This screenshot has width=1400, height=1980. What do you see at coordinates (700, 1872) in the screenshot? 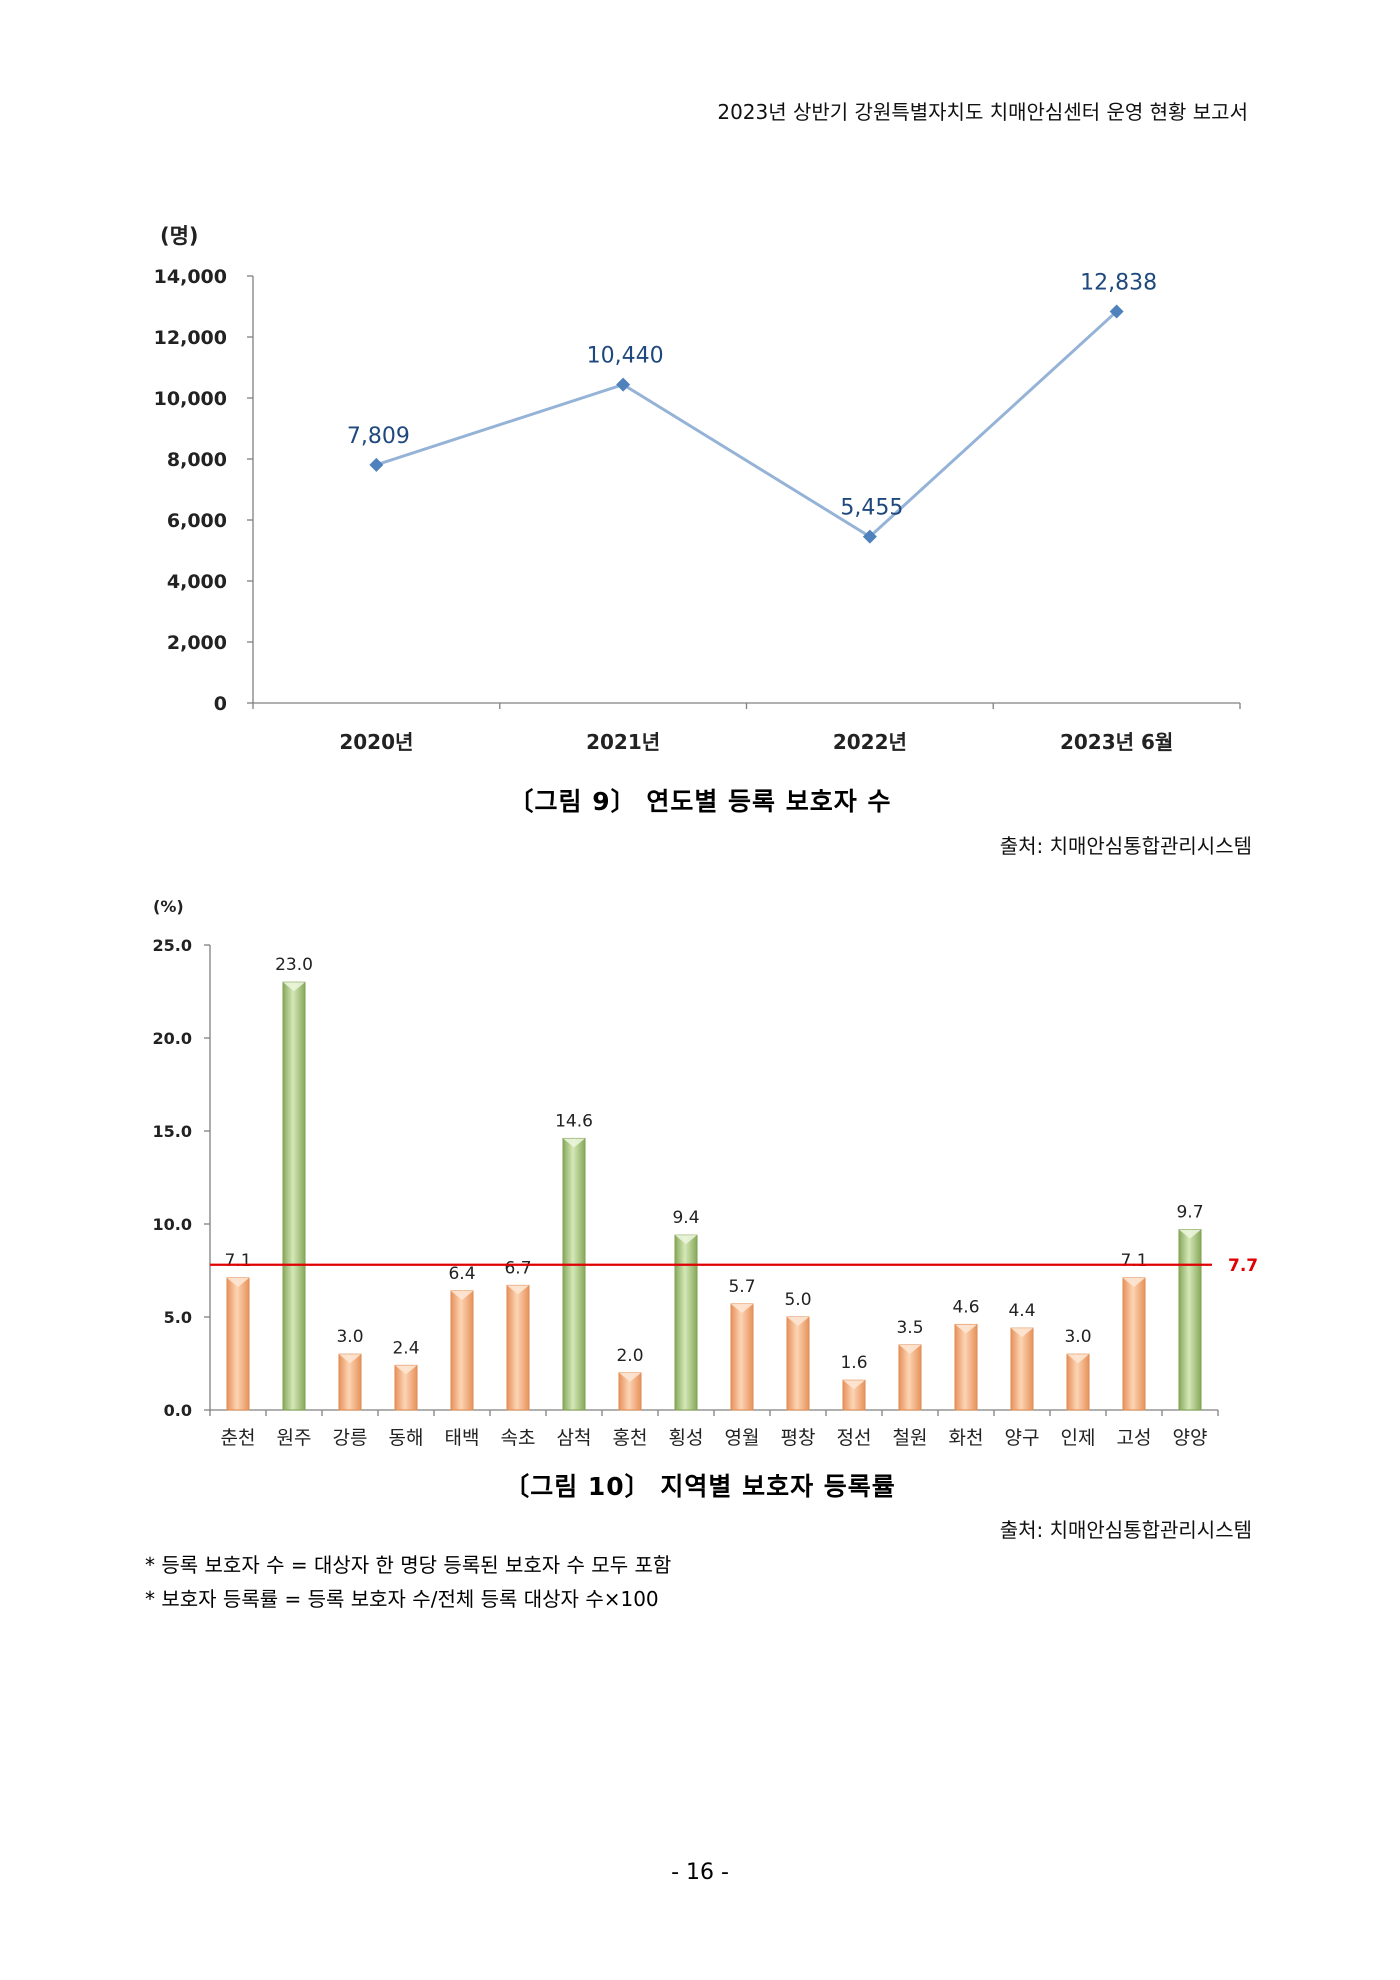
I see `page-number: - 16 -` at bounding box center [700, 1872].